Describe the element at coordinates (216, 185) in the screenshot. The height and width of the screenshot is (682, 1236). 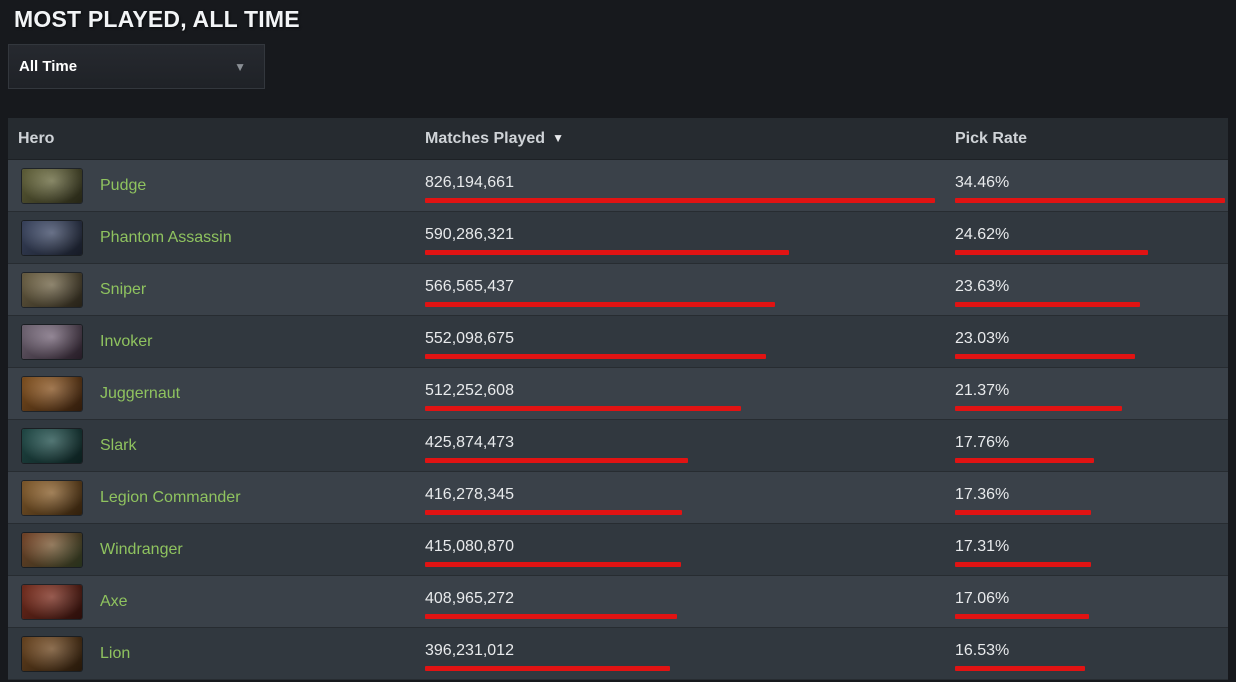
I see `hero-cell: Pudge` at that location.